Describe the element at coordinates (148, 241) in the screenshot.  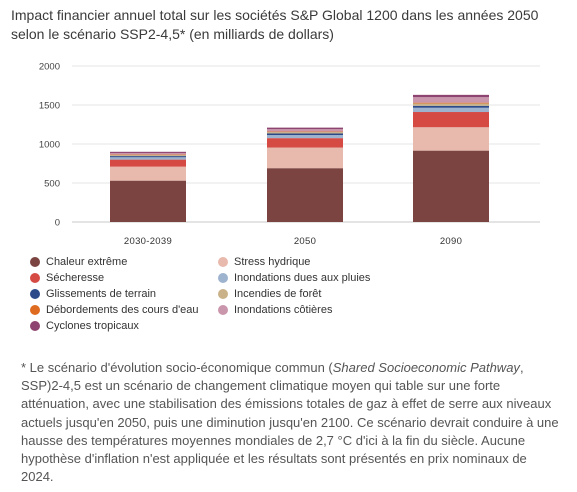
I see `x-tick-label: 2030-2039` at that location.